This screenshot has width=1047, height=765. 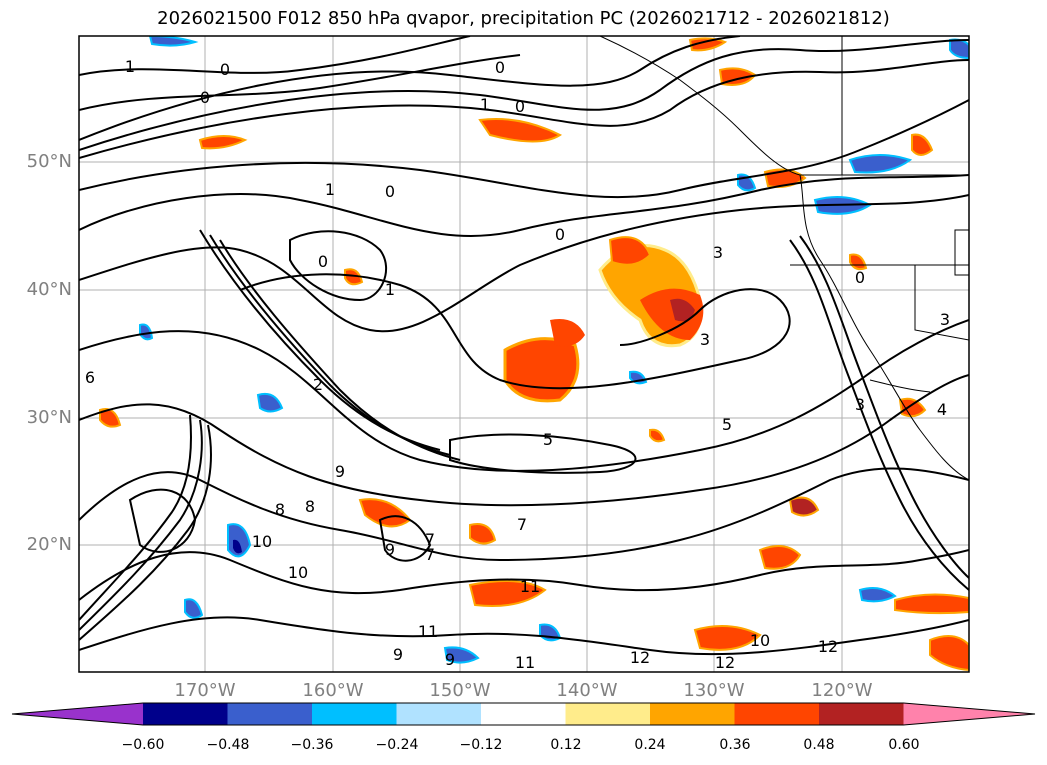 I want to click on lon-label-130w: 130°W, so click(x=714, y=690).